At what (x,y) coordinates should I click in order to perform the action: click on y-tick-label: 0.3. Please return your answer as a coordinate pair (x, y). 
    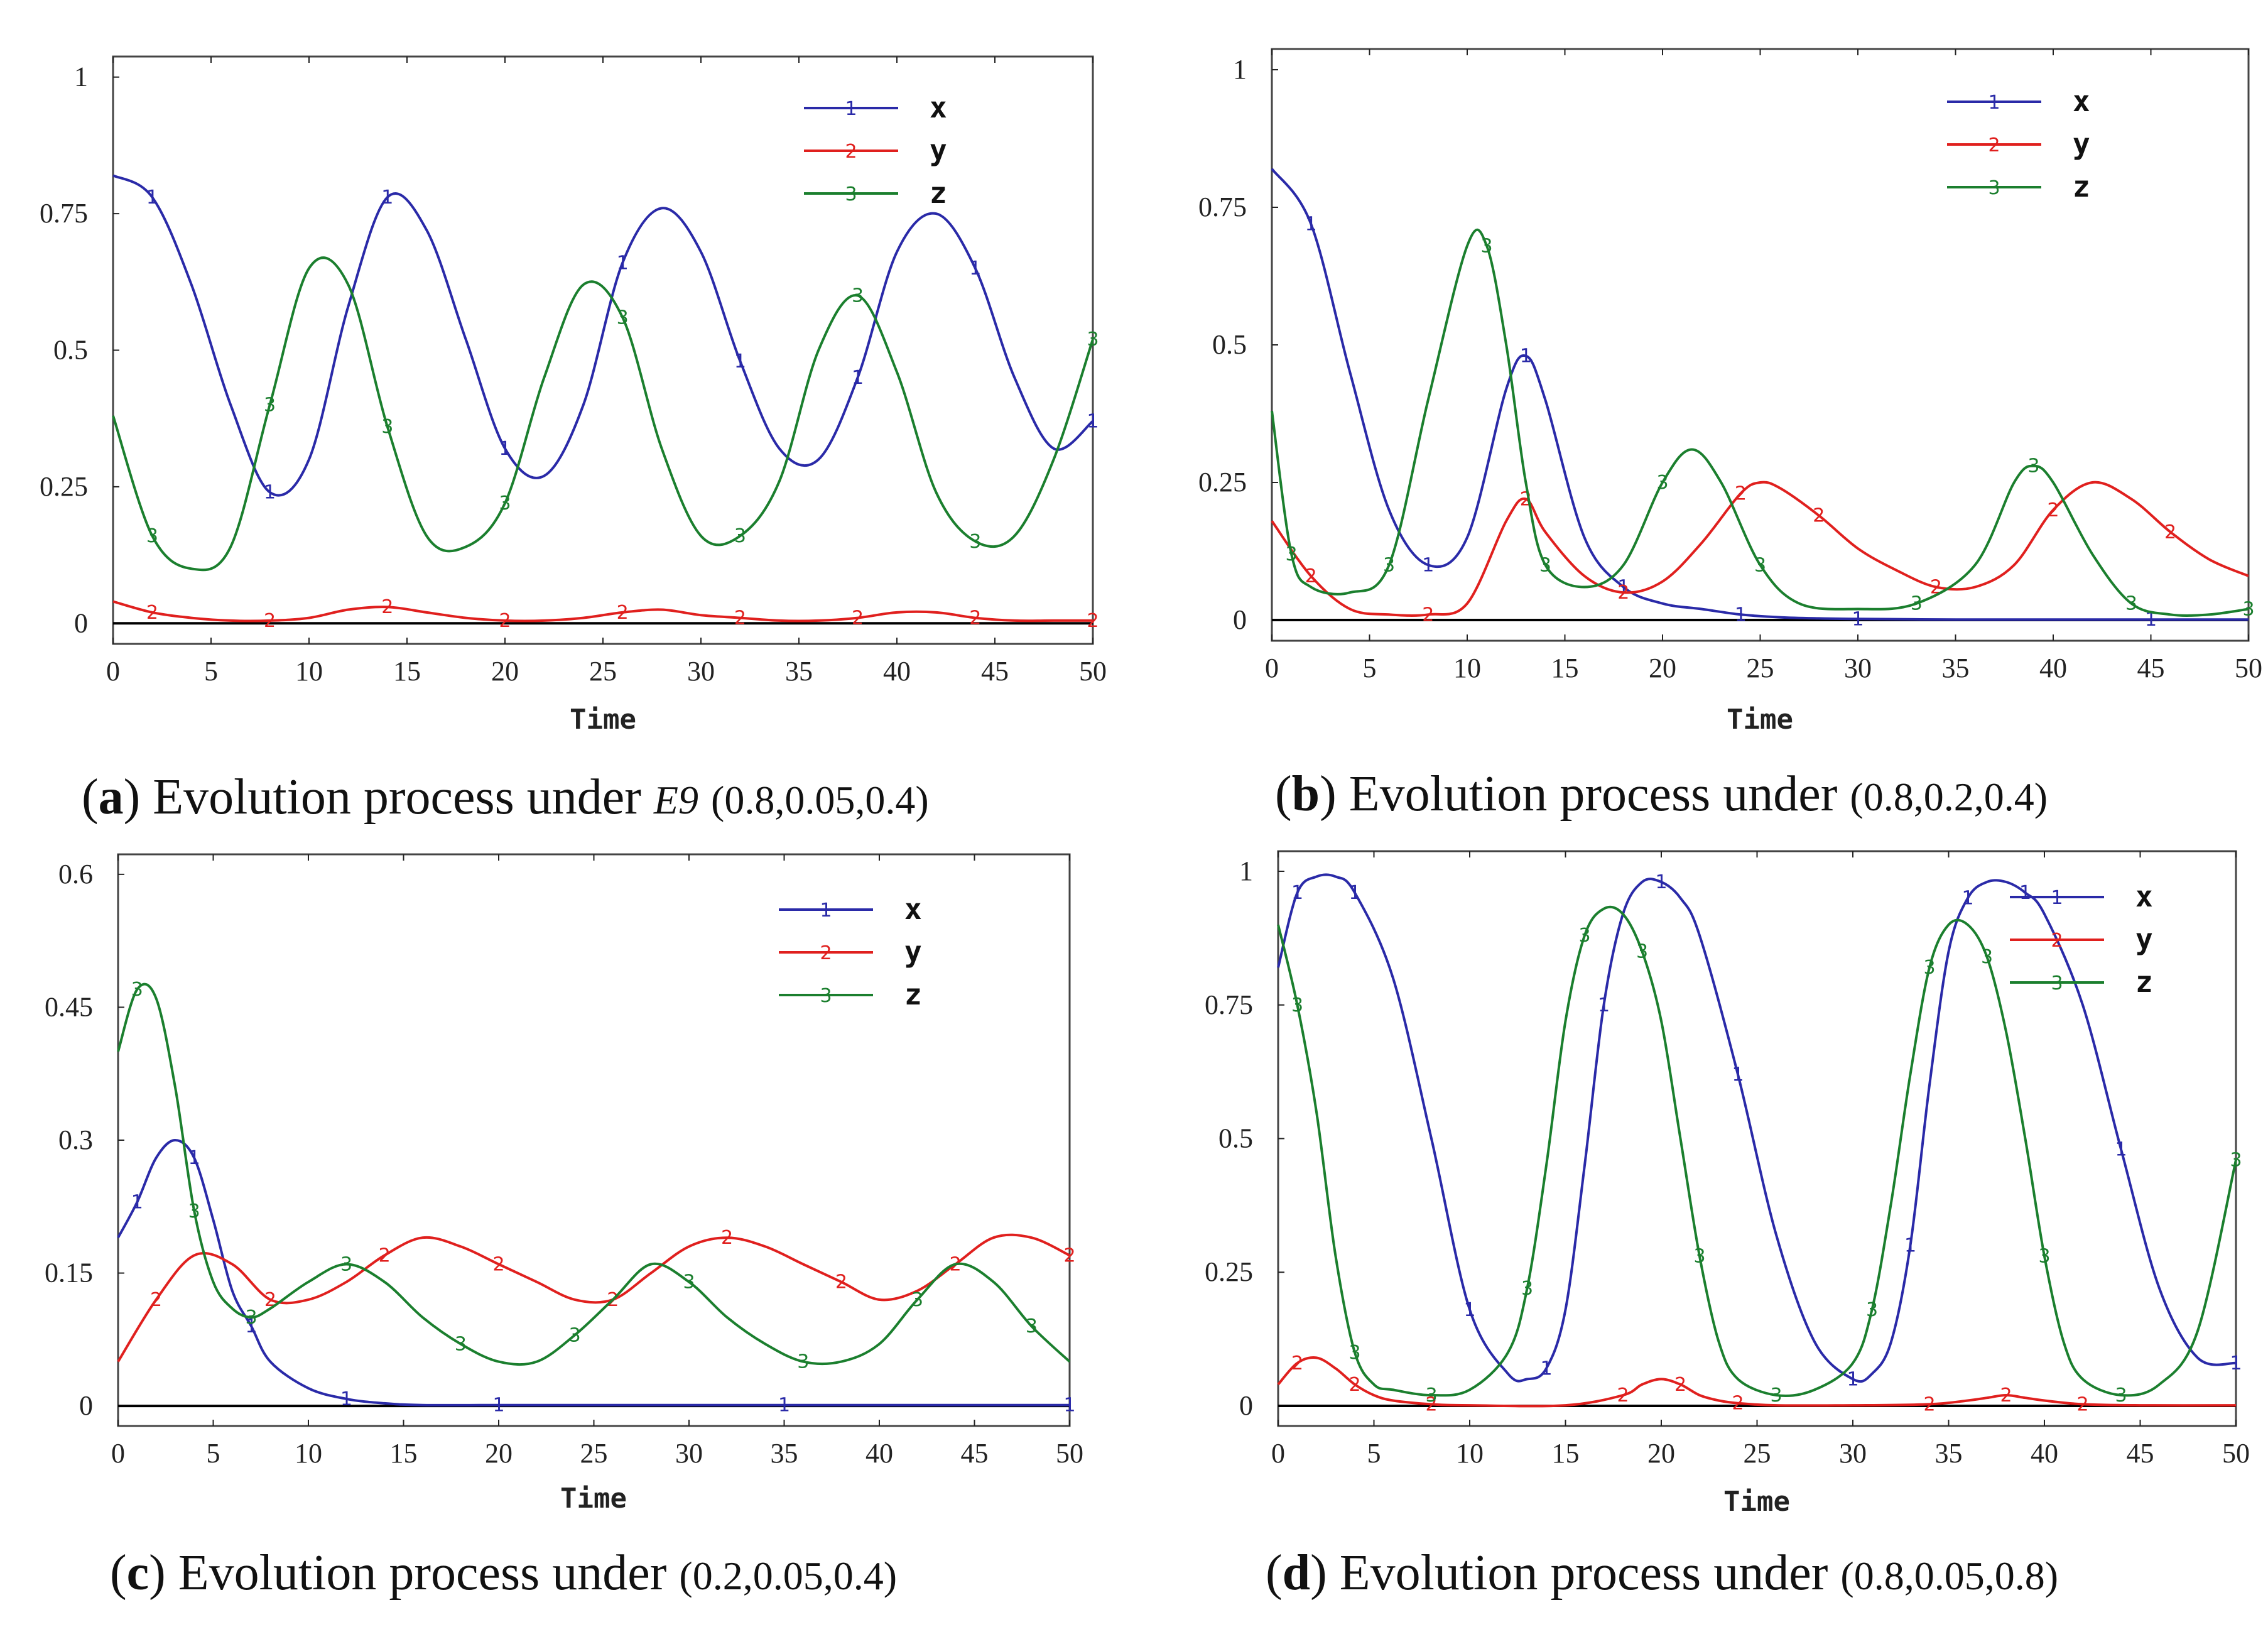
    Looking at the image, I should click on (76, 1140).